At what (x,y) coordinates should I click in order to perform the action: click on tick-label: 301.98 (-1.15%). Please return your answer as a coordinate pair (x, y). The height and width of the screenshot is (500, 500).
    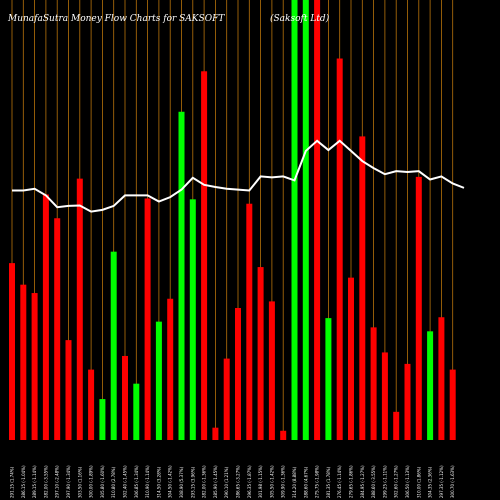
    Looking at the image, I should click on (260, 481).